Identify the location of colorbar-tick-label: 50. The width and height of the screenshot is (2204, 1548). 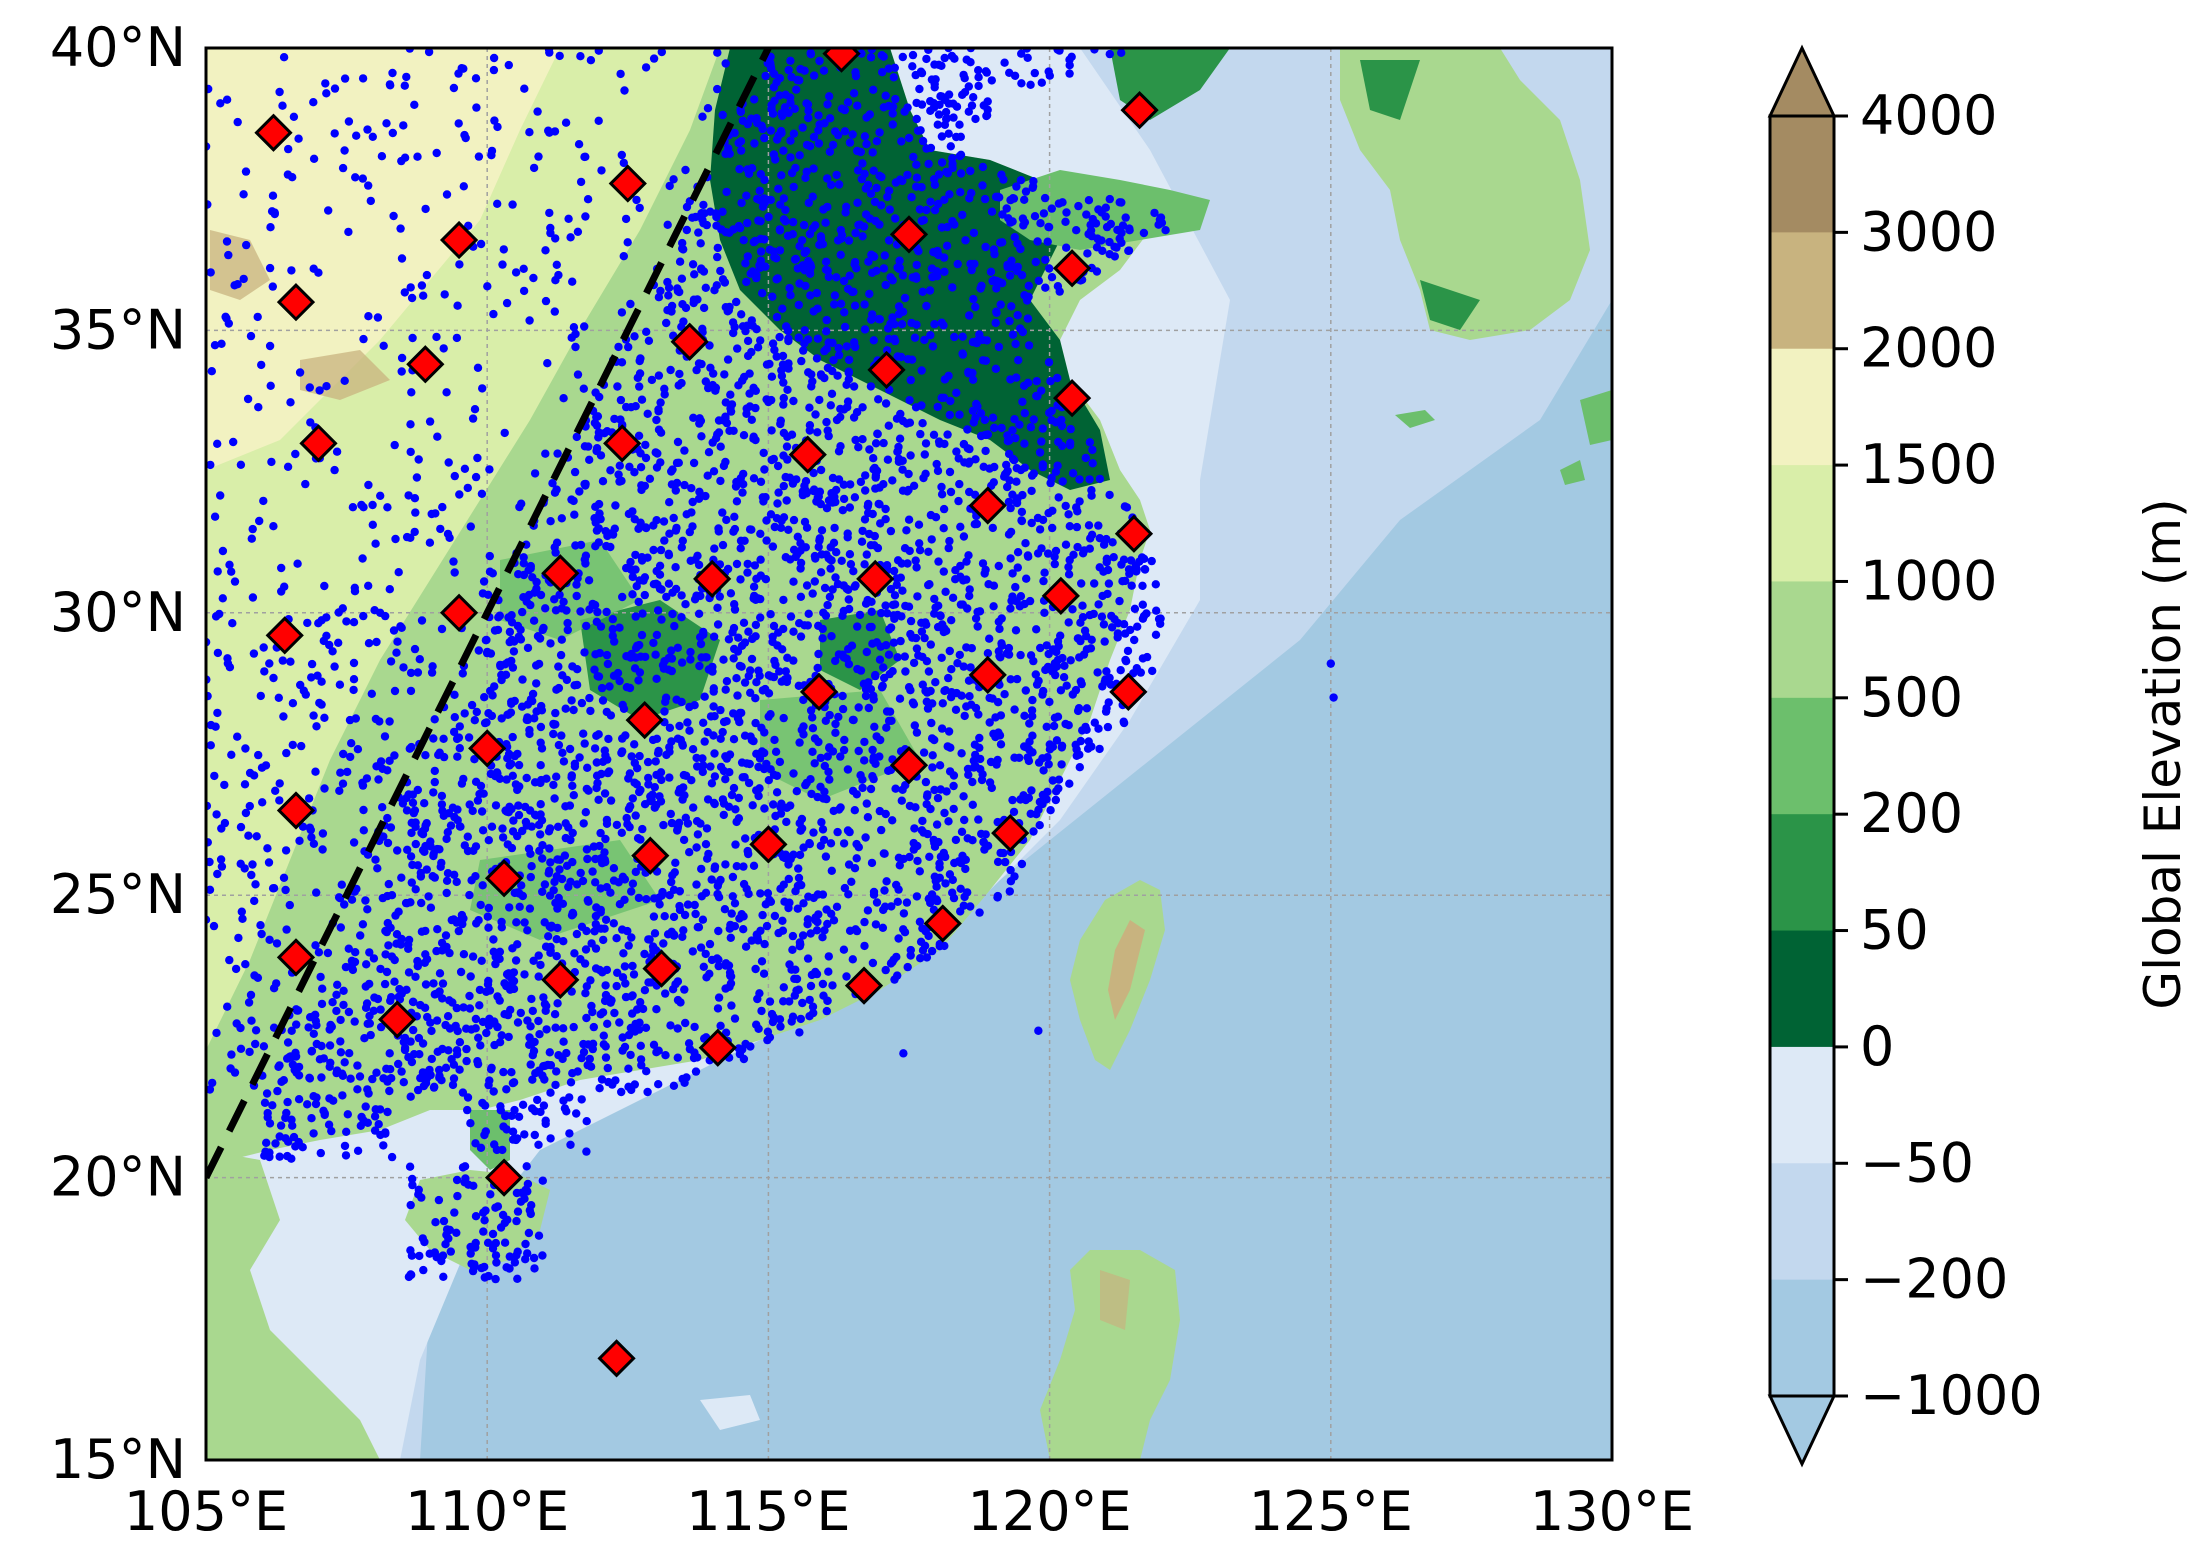
(1894, 930).